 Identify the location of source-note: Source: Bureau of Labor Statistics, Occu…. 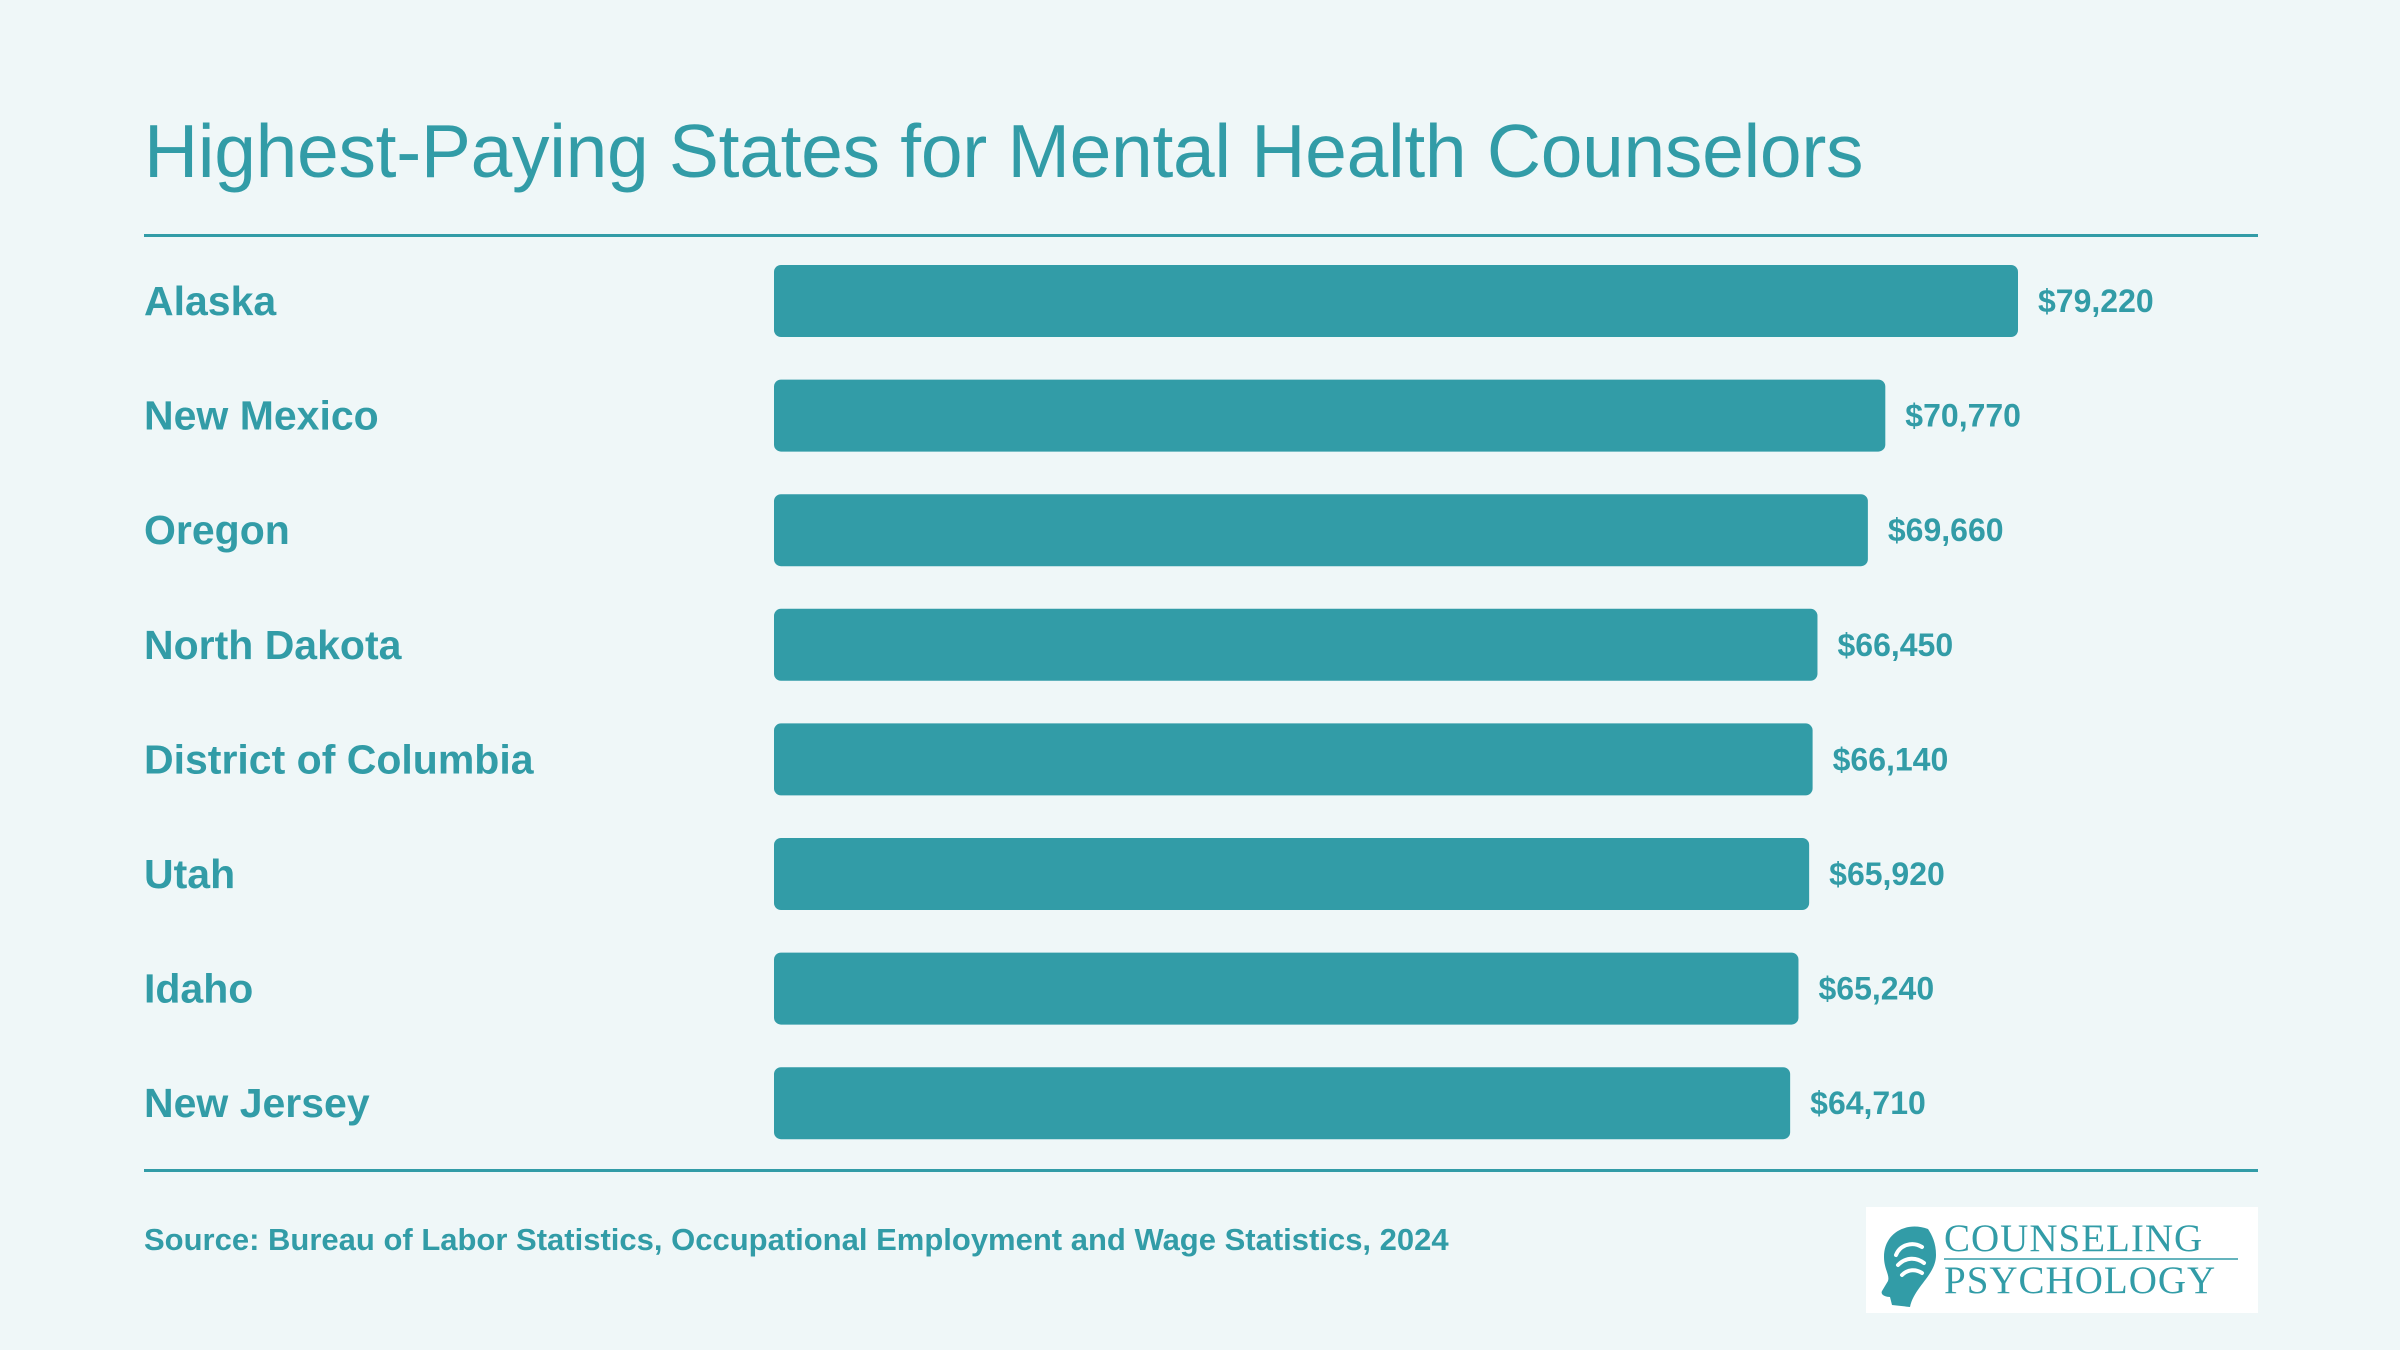
(796, 1239).